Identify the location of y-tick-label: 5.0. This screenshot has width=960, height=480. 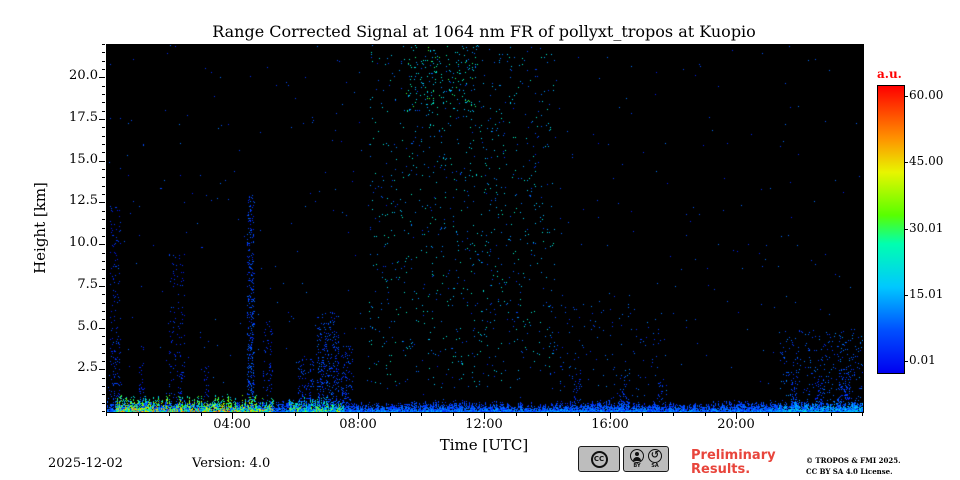
(87, 326).